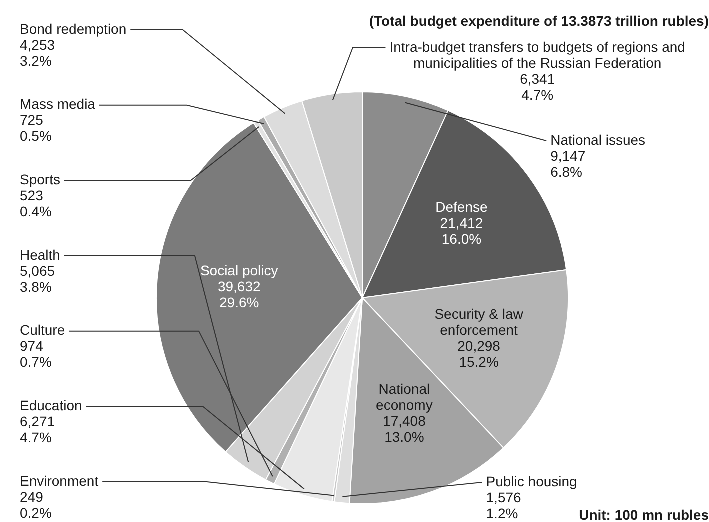 This screenshot has width=709, height=522. What do you see at coordinates (38, 430) in the screenshot?
I see `data-label: 6,271 4.7%` at bounding box center [38, 430].